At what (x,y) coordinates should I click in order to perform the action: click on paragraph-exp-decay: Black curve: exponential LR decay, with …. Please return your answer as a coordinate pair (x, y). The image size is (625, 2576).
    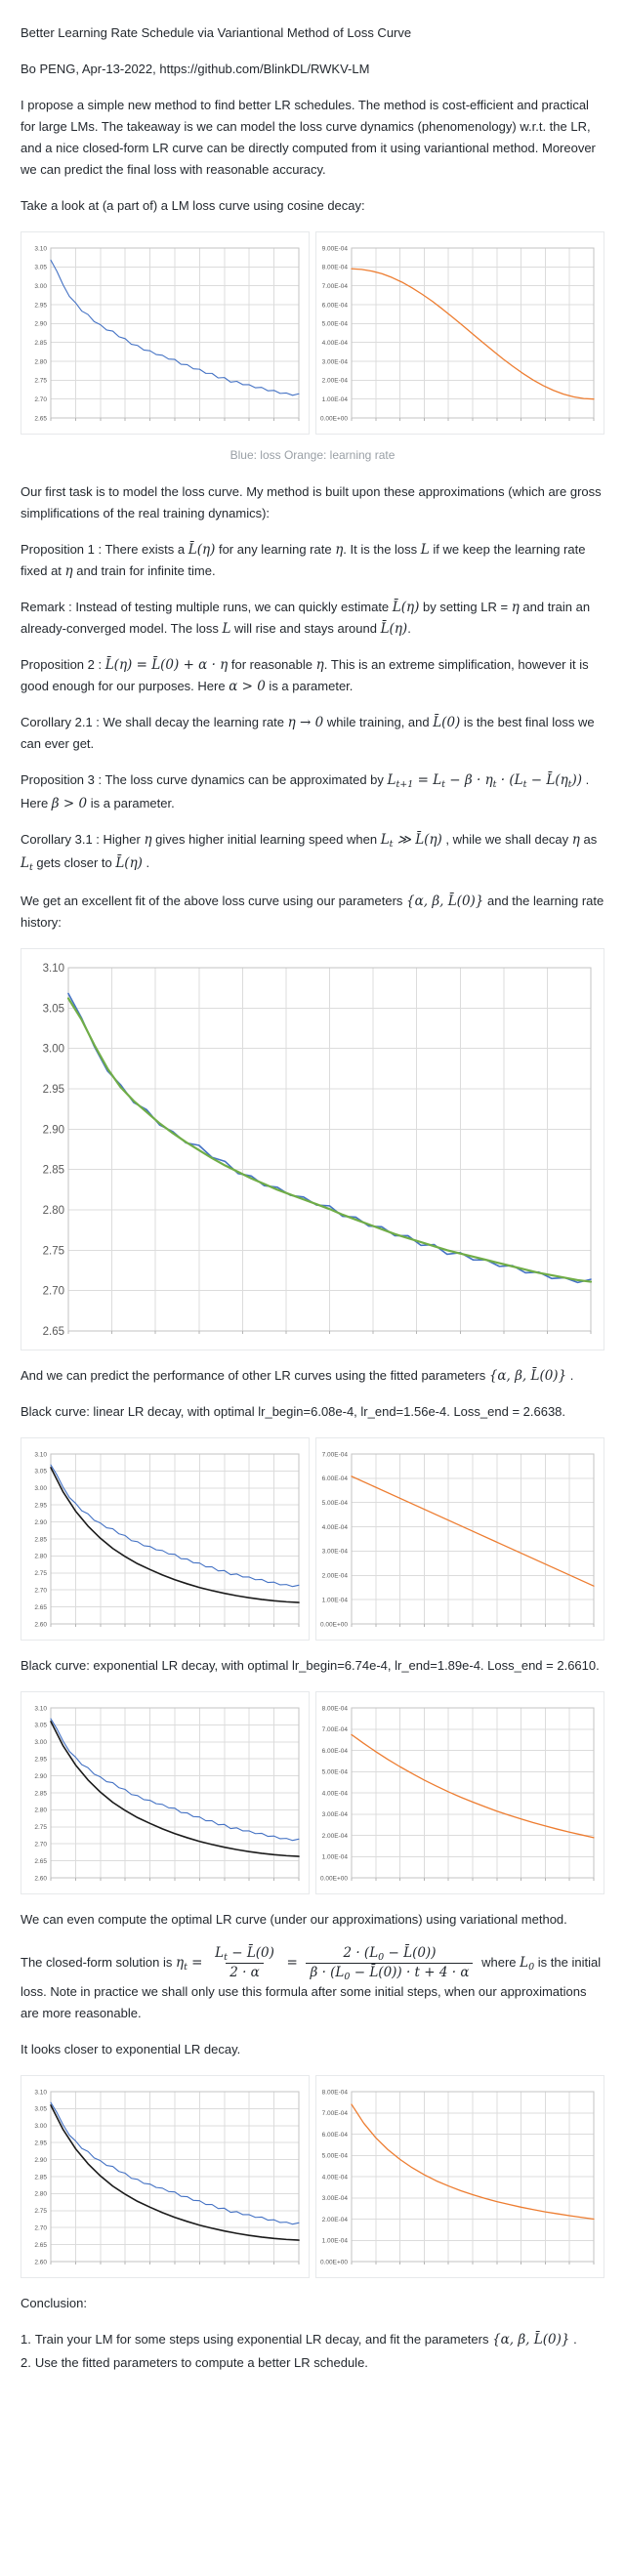
    Looking at the image, I should click on (310, 1665).